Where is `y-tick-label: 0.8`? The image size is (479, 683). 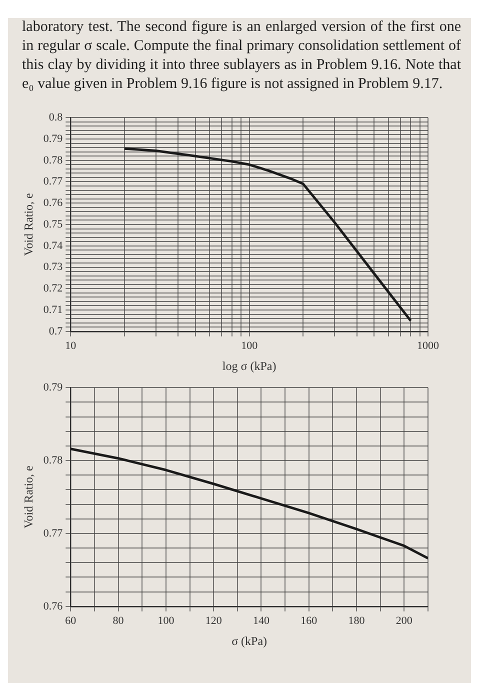
y-tick-label: 0.8 is located at coordinates (56, 117).